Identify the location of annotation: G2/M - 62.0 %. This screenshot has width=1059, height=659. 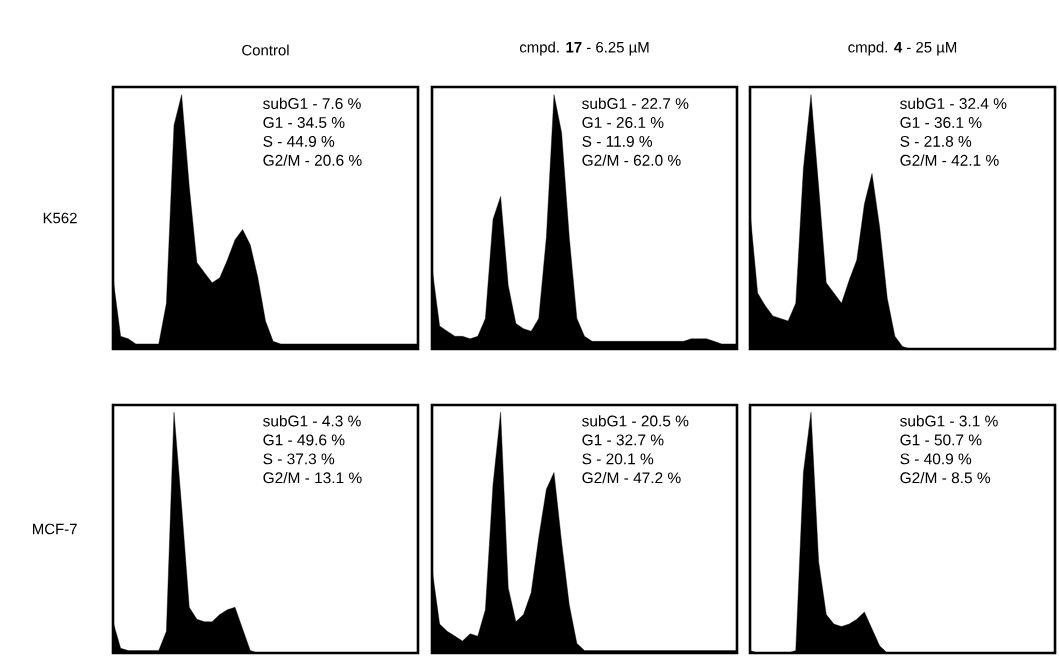
(631, 160).